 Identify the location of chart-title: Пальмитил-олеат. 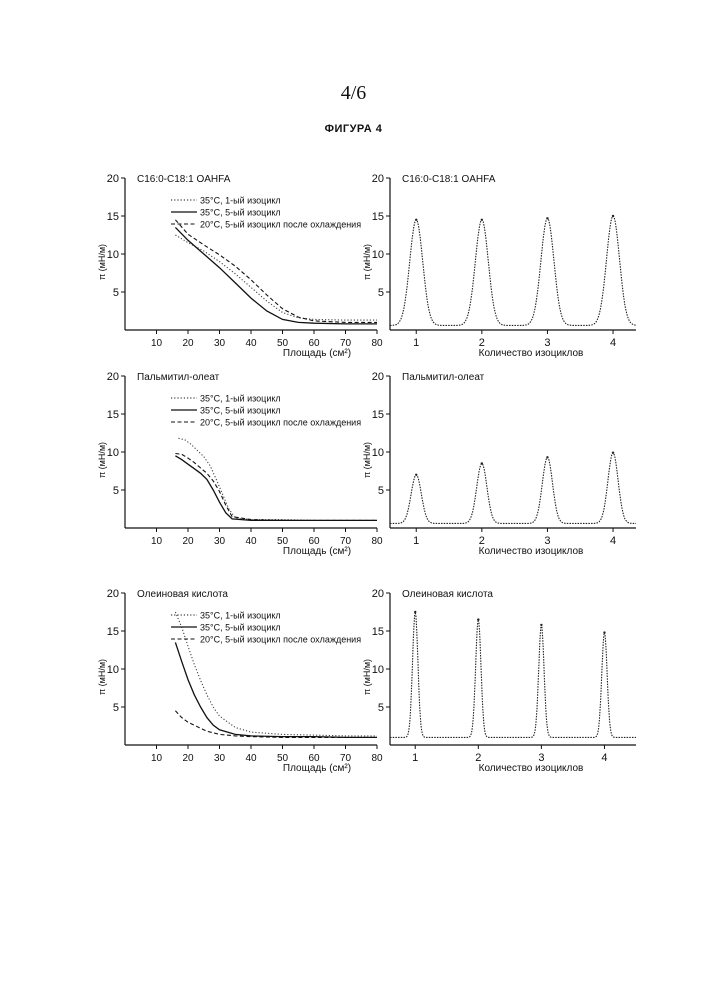
(443, 377).